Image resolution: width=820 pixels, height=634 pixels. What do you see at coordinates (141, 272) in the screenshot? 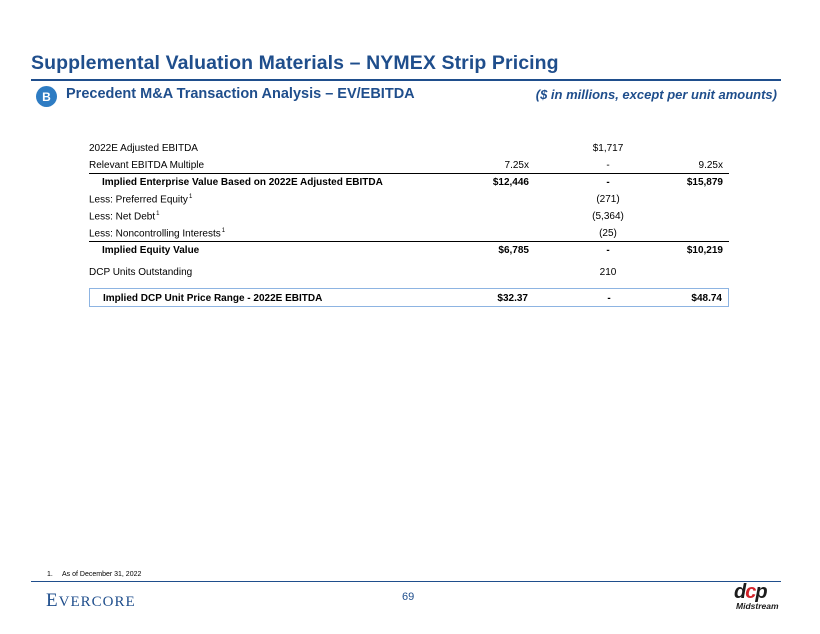
I see `row-label: DCP Units Outstanding` at bounding box center [141, 272].